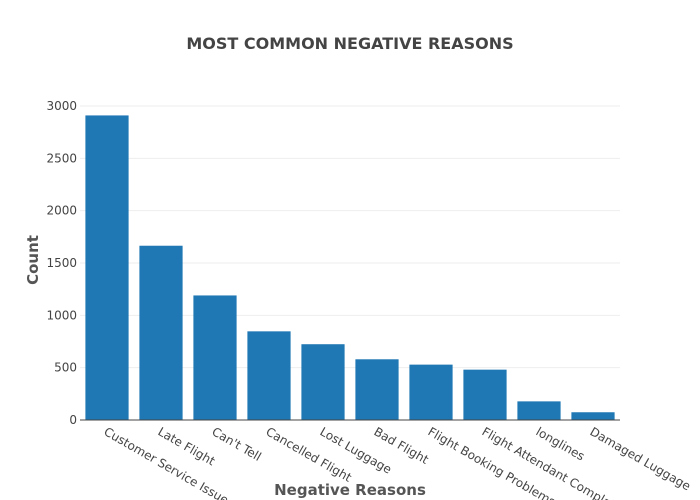 This screenshot has height=500, width=700. I want to click on y-axis-title: Count, so click(33, 260).